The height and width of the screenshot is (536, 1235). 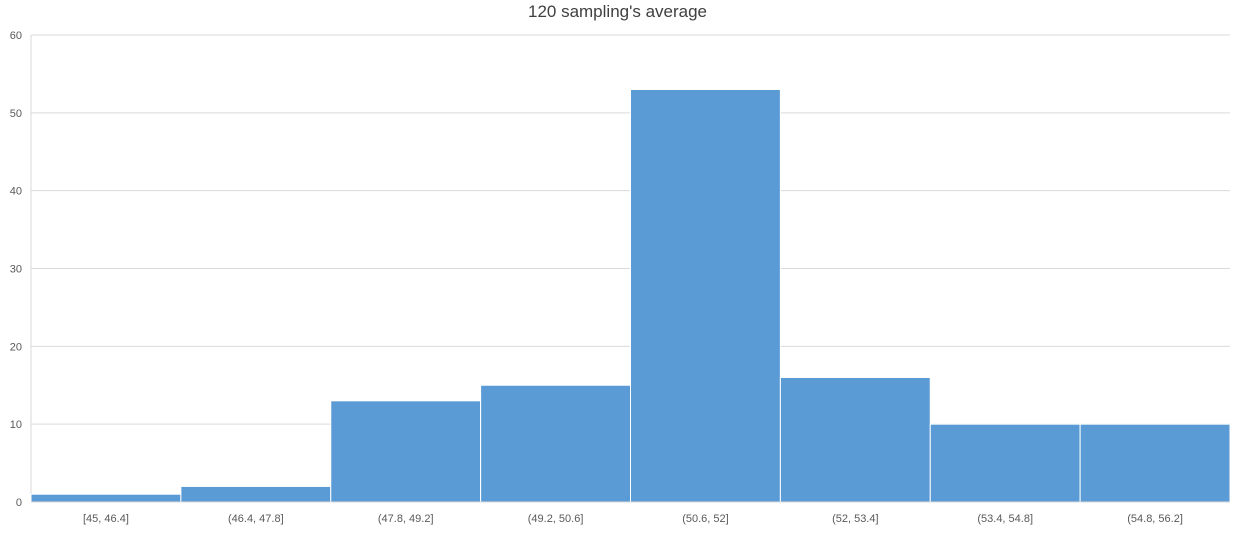 What do you see at coordinates (19, 503) in the screenshot?
I see `y-tick-label: 0` at bounding box center [19, 503].